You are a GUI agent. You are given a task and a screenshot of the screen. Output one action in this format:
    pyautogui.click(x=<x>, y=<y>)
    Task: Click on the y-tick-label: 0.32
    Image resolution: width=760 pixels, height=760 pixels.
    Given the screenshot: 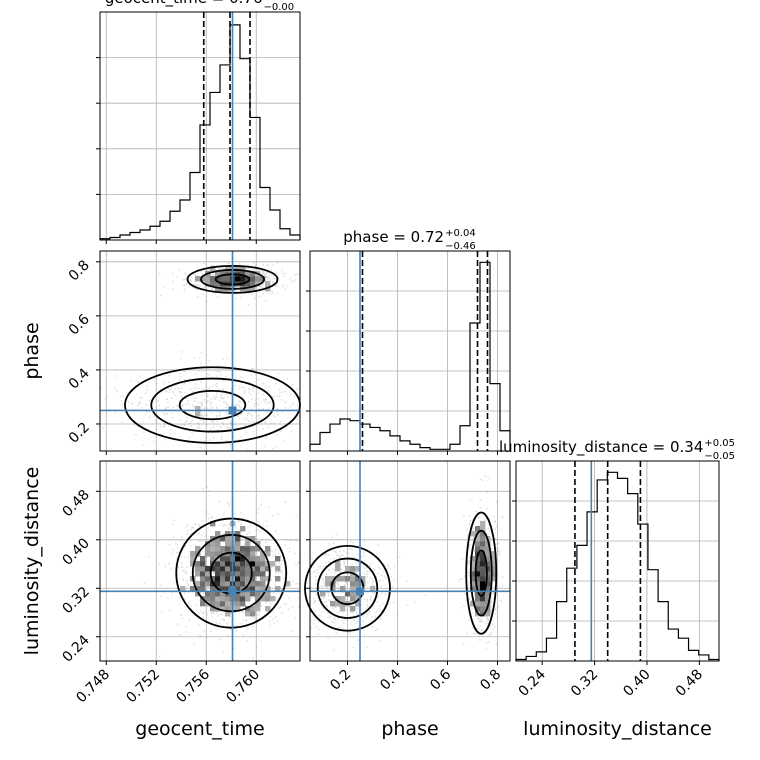 What is the action you would take?
    pyautogui.click(x=75, y=600)
    